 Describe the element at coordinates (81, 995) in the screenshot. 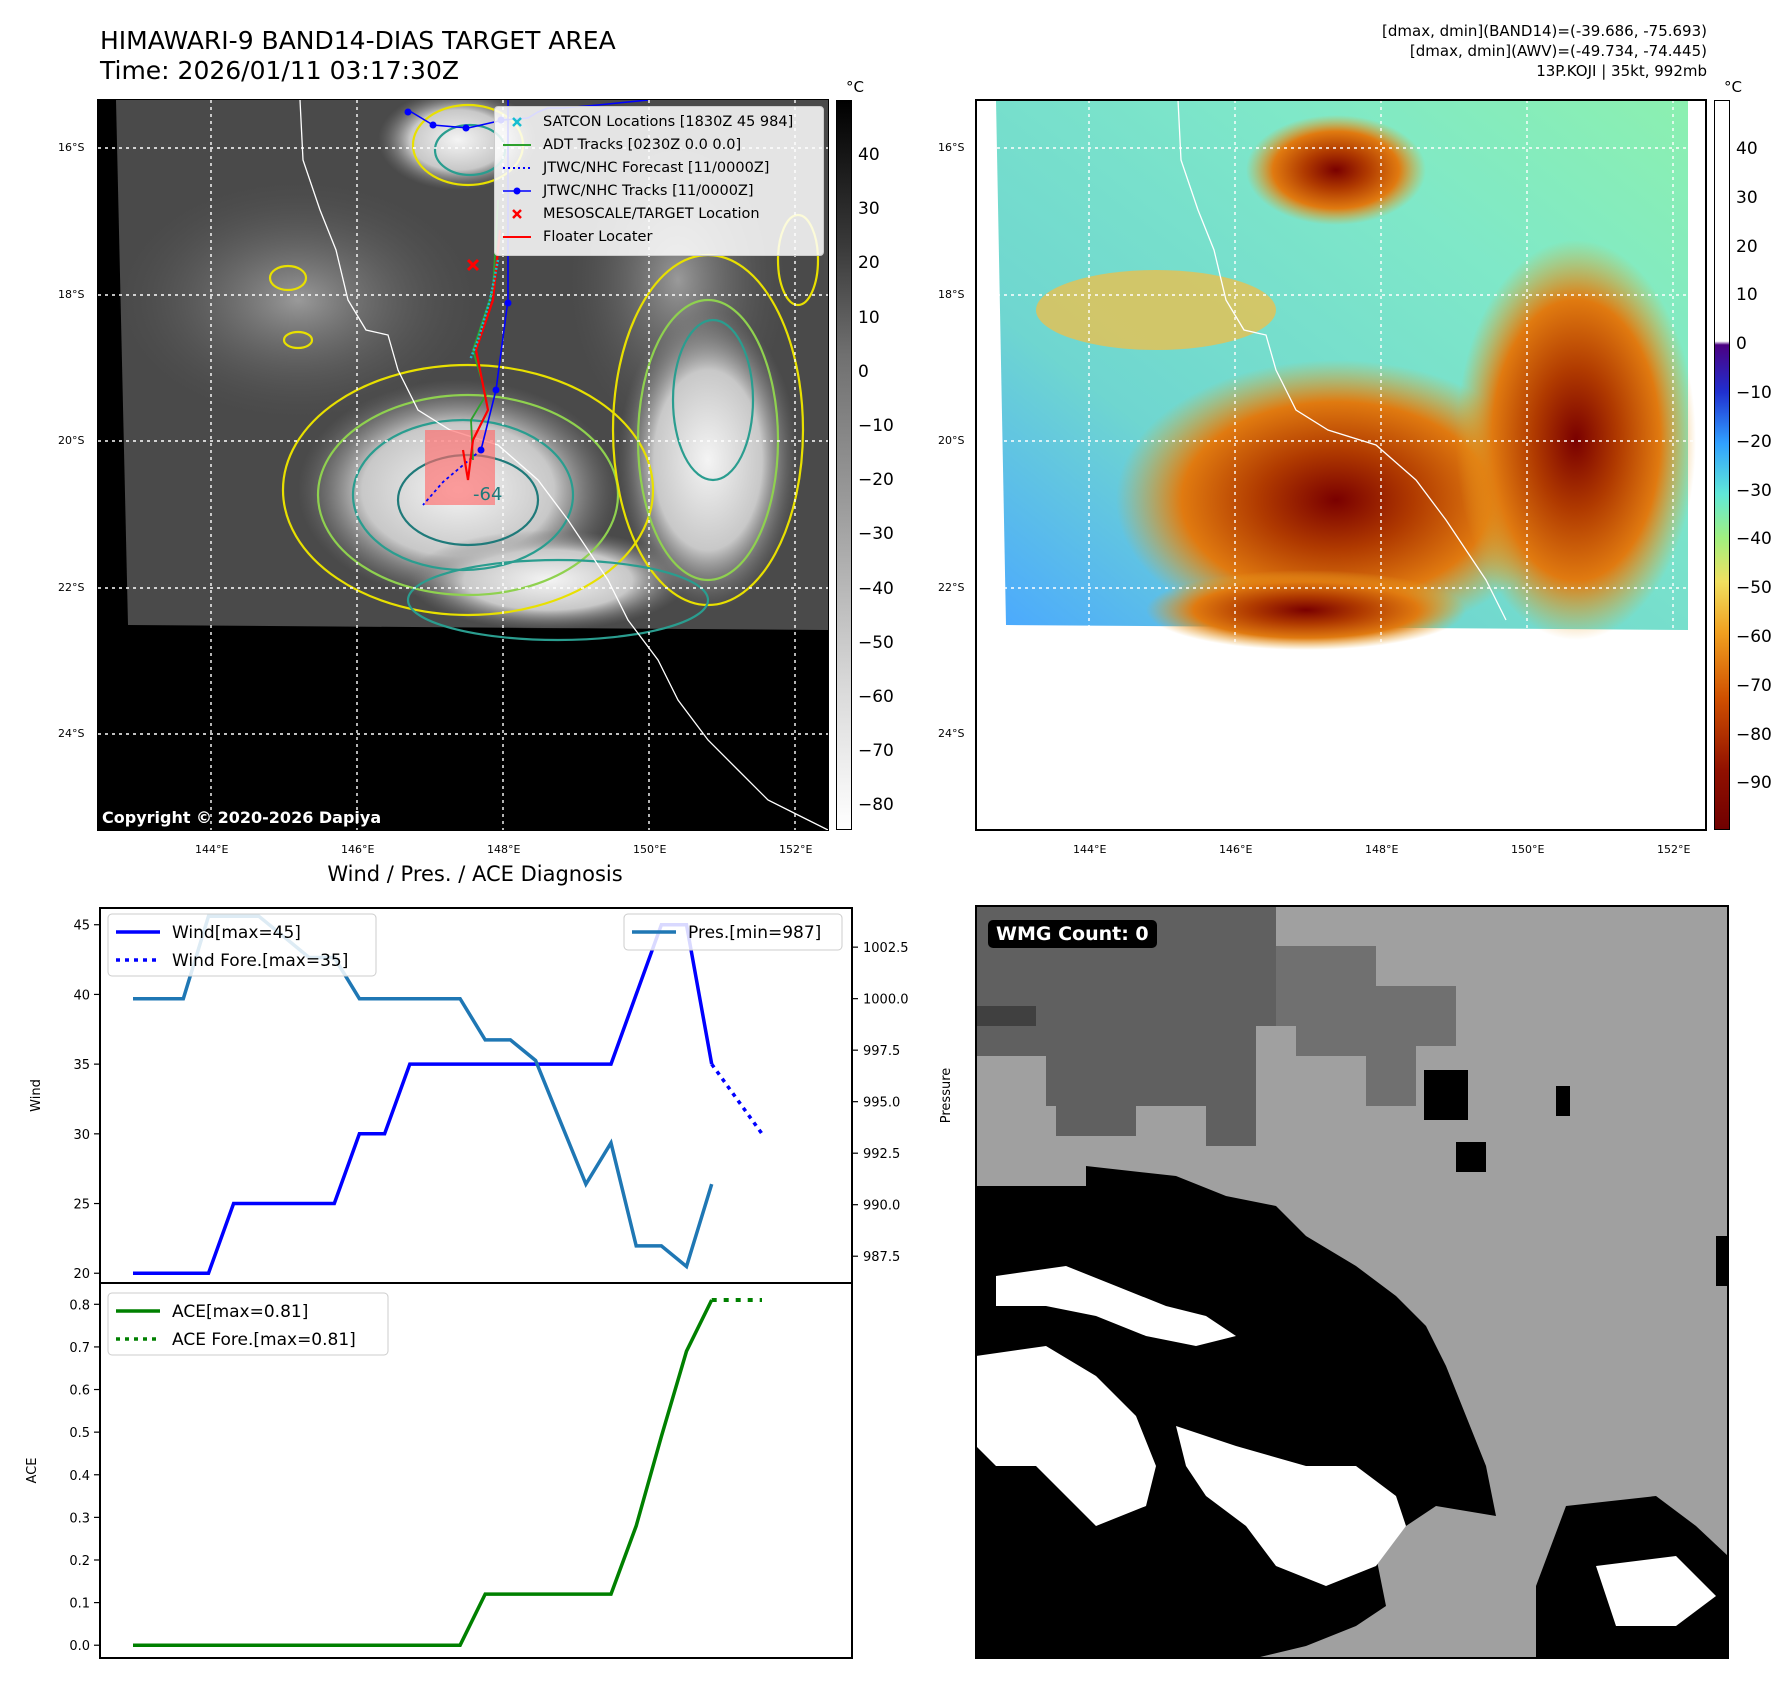

I see `wind-ytick-label: 40` at that location.